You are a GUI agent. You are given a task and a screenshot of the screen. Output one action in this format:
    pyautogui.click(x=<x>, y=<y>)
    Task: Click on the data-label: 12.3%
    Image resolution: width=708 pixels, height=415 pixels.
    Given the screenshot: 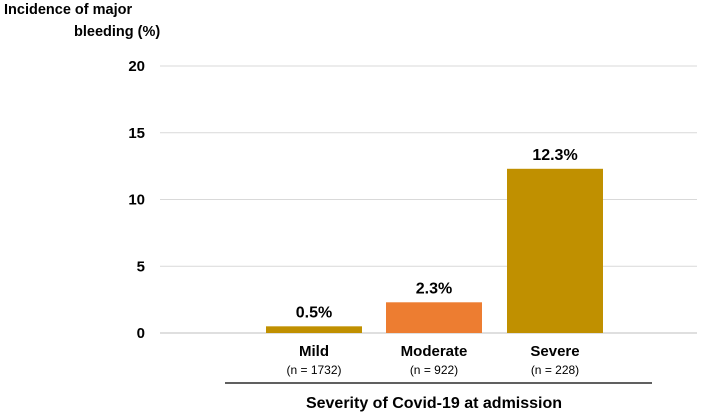 What is the action you would take?
    pyautogui.click(x=554, y=155)
    